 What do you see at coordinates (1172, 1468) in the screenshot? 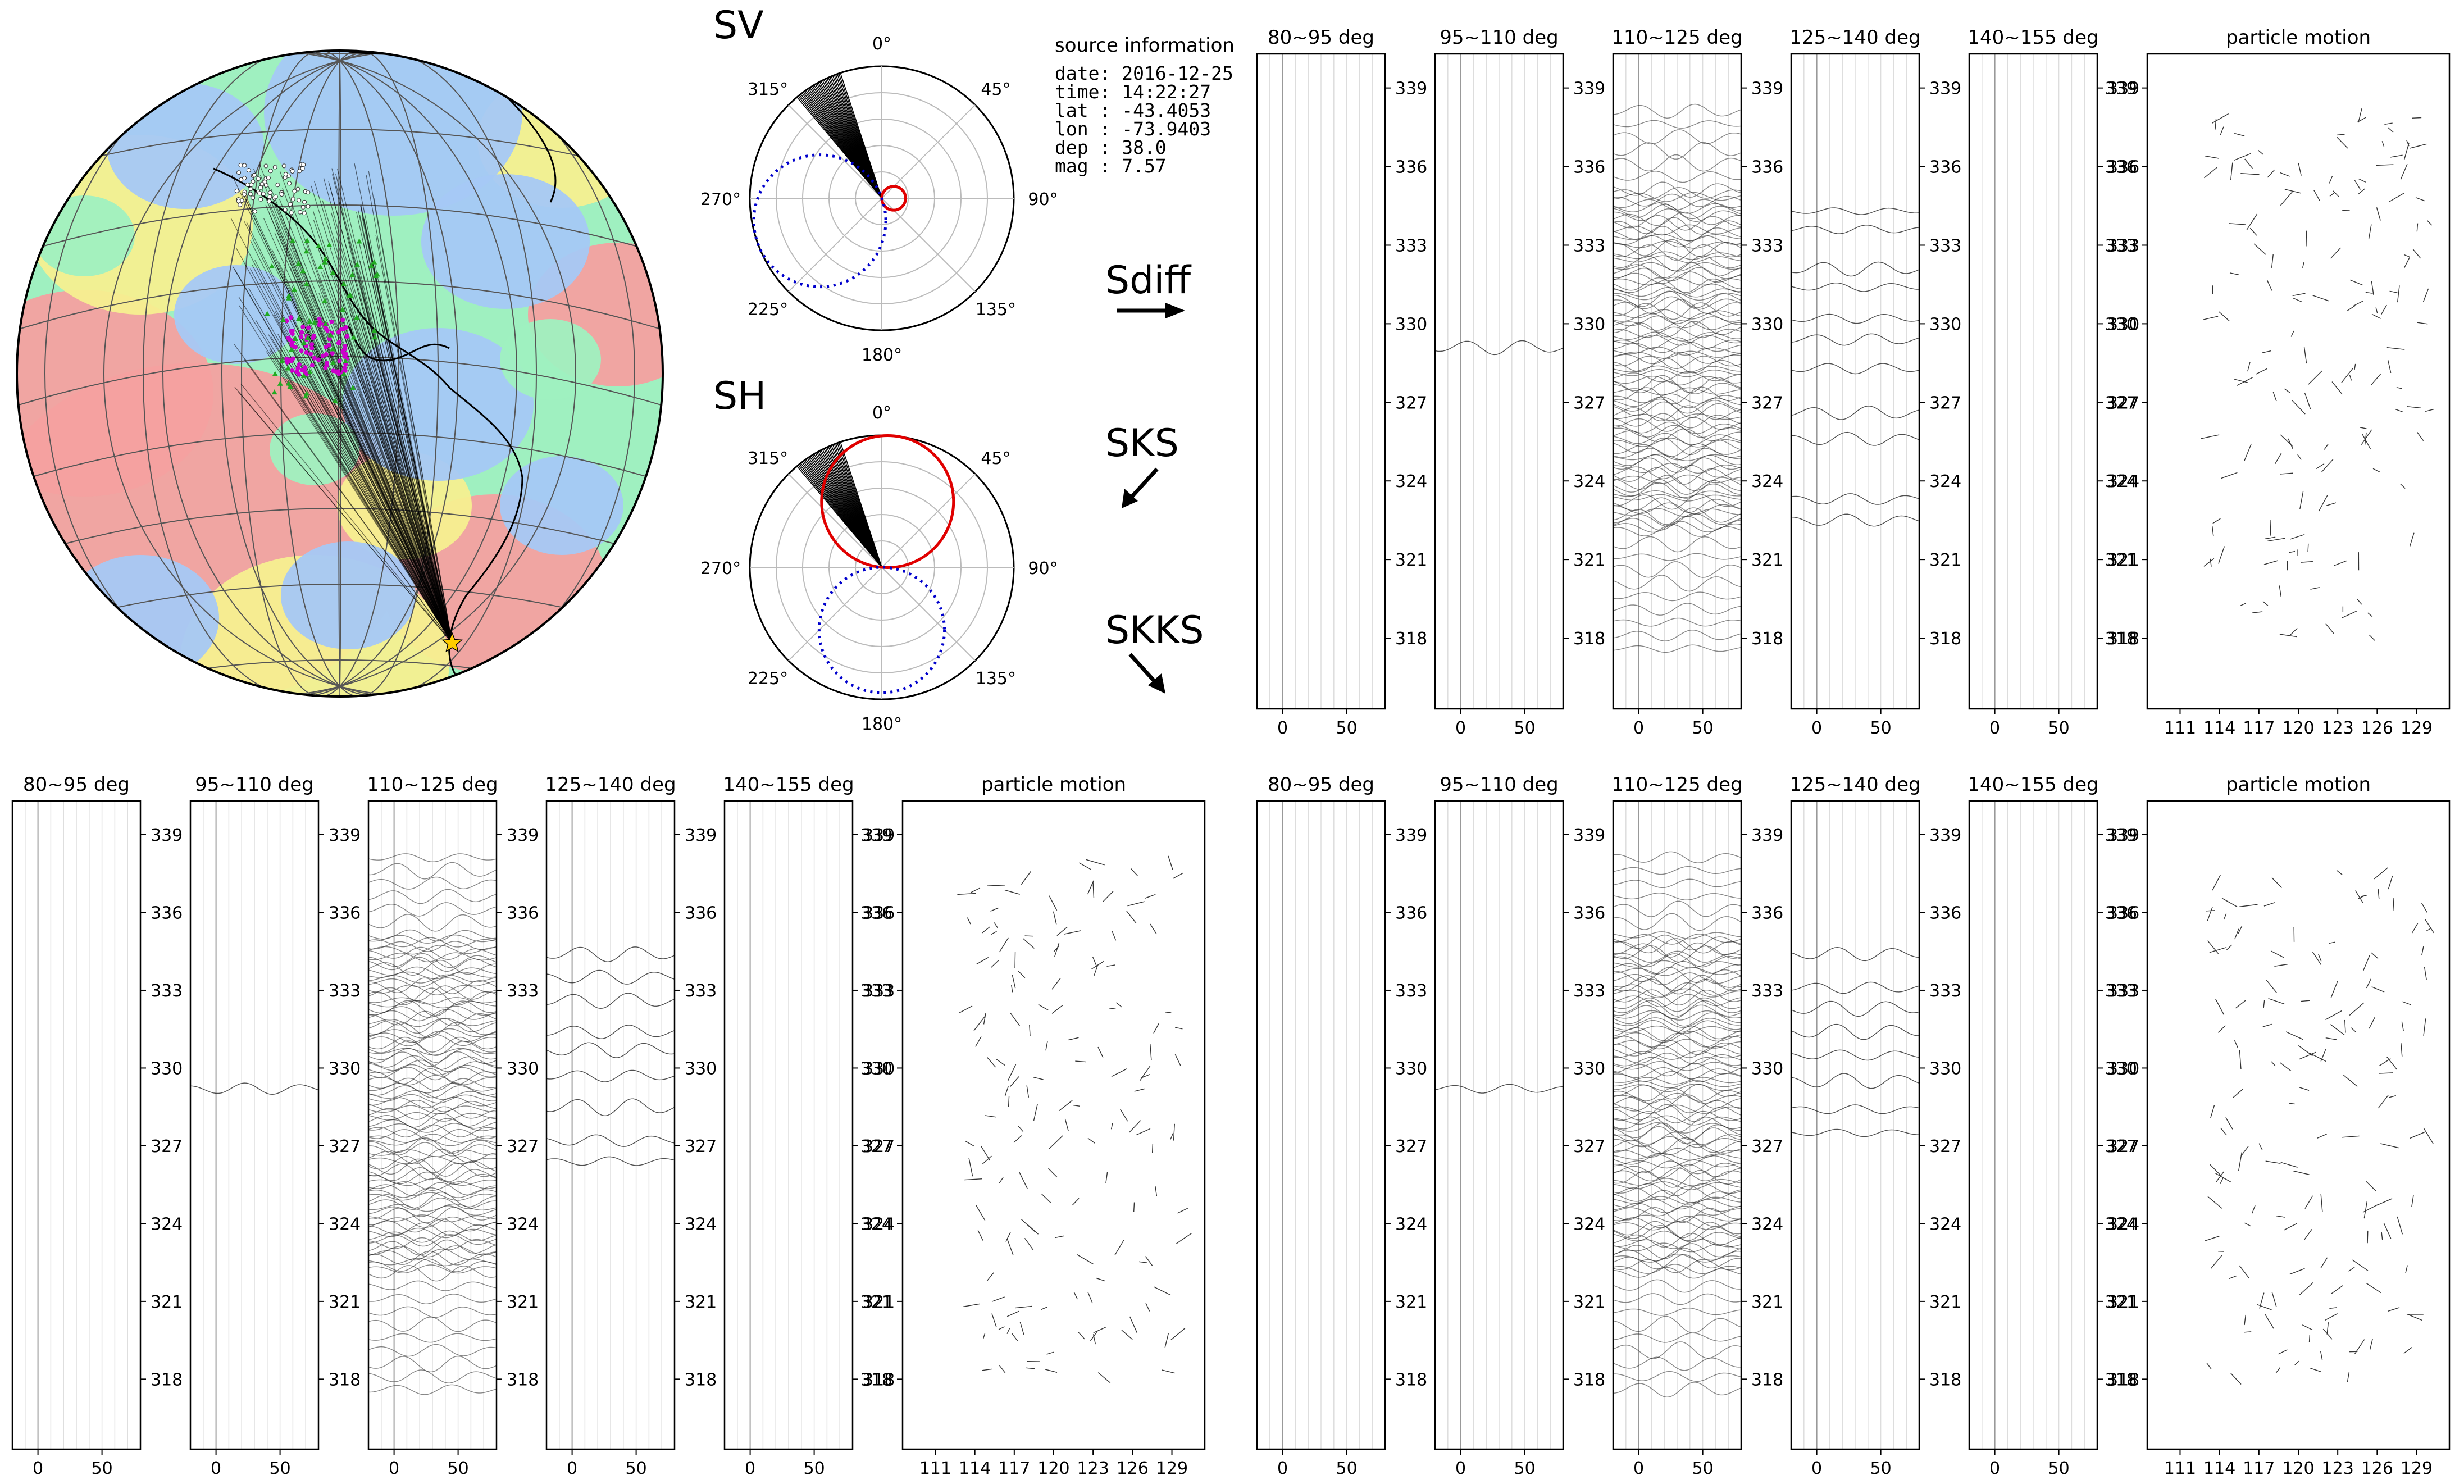
I see `x-tick-label: 129` at bounding box center [1172, 1468].